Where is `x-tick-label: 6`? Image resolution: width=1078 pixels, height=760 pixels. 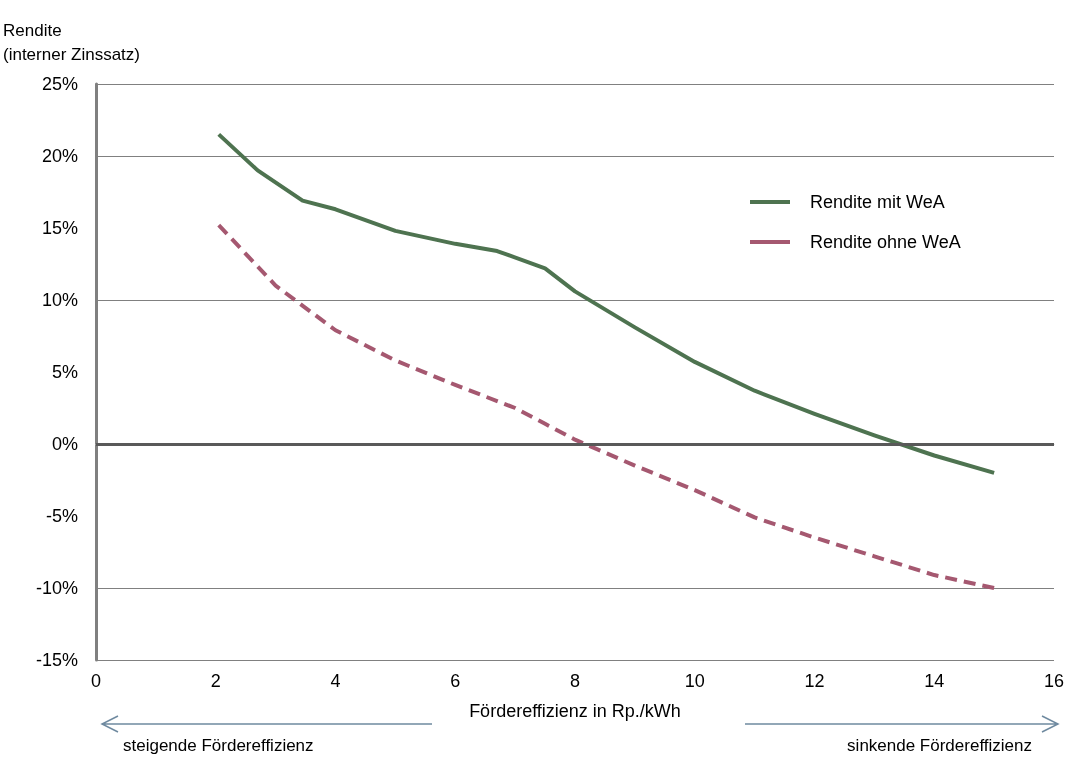 x-tick-label: 6 is located at coordinates (455, 681).